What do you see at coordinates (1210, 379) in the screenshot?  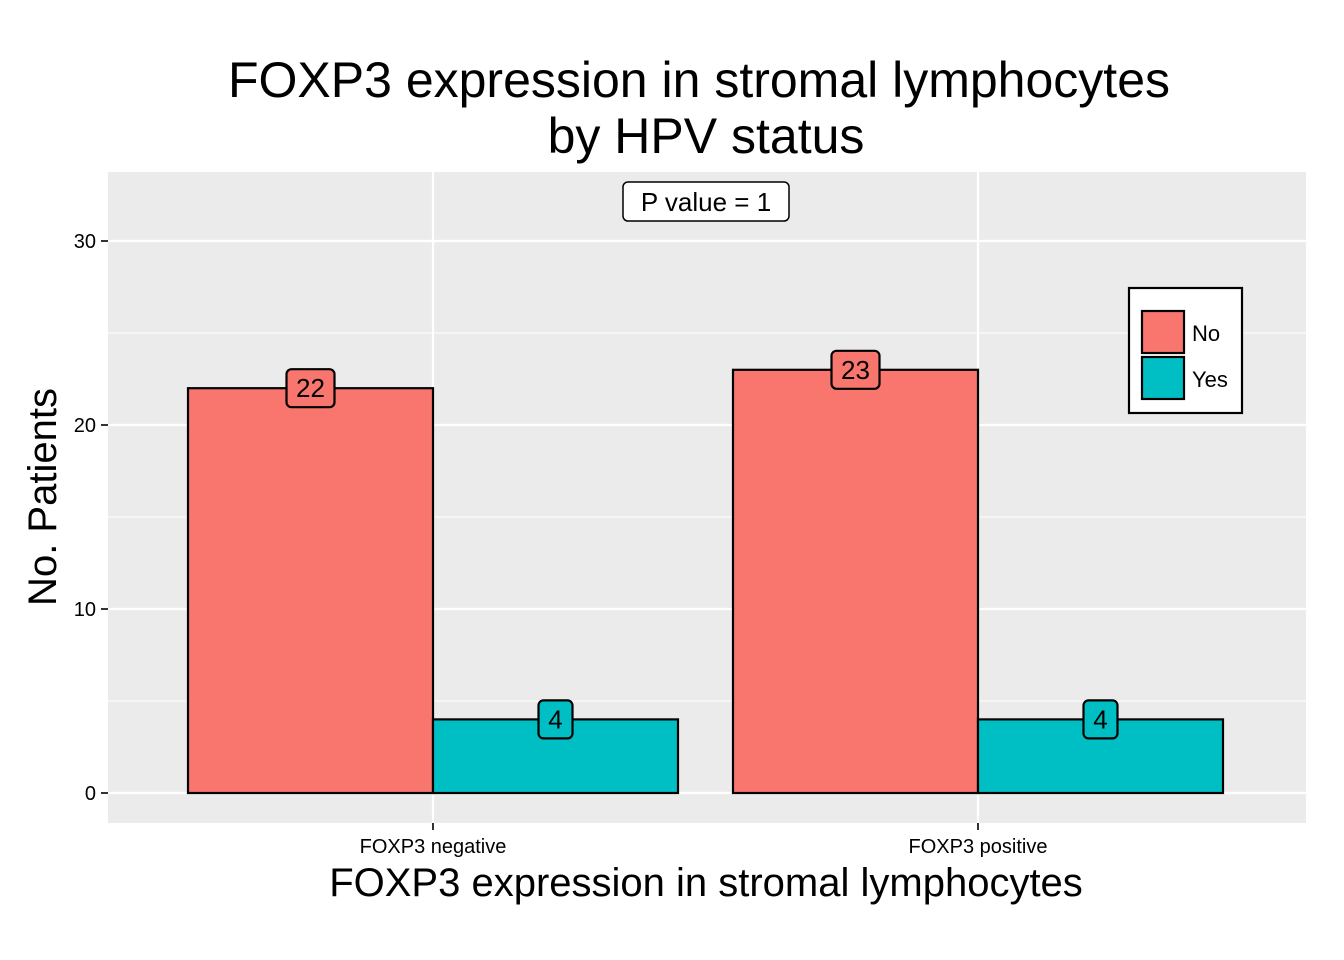 I see `legend-label-yes: Yes` at bounding box center [1210, 379].